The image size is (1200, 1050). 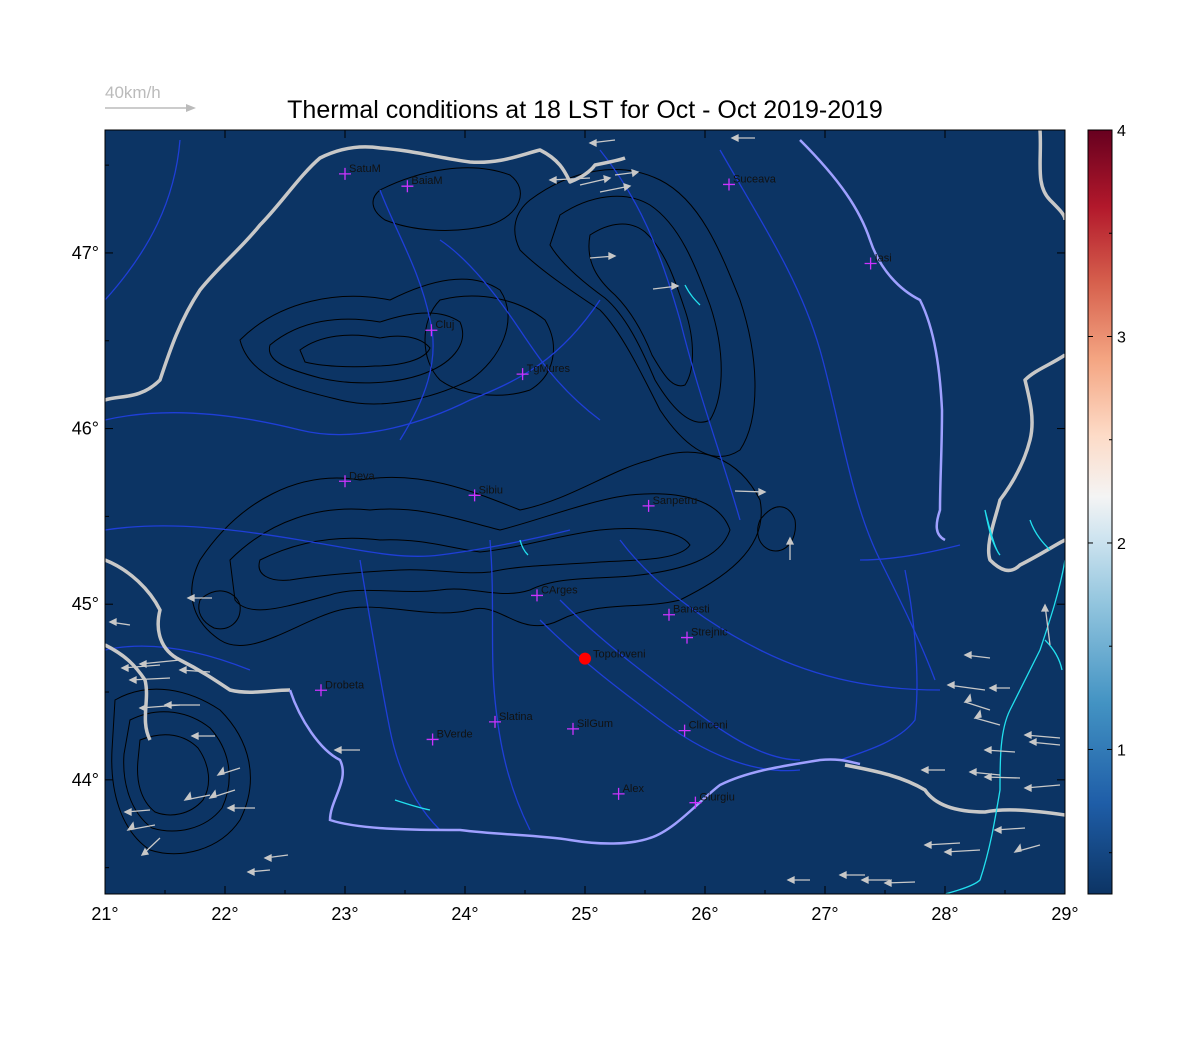 What do you see at coordinates (755, 179) in the screenshot?
I see `city-label: Suceava` at bounding box center [755, 179].